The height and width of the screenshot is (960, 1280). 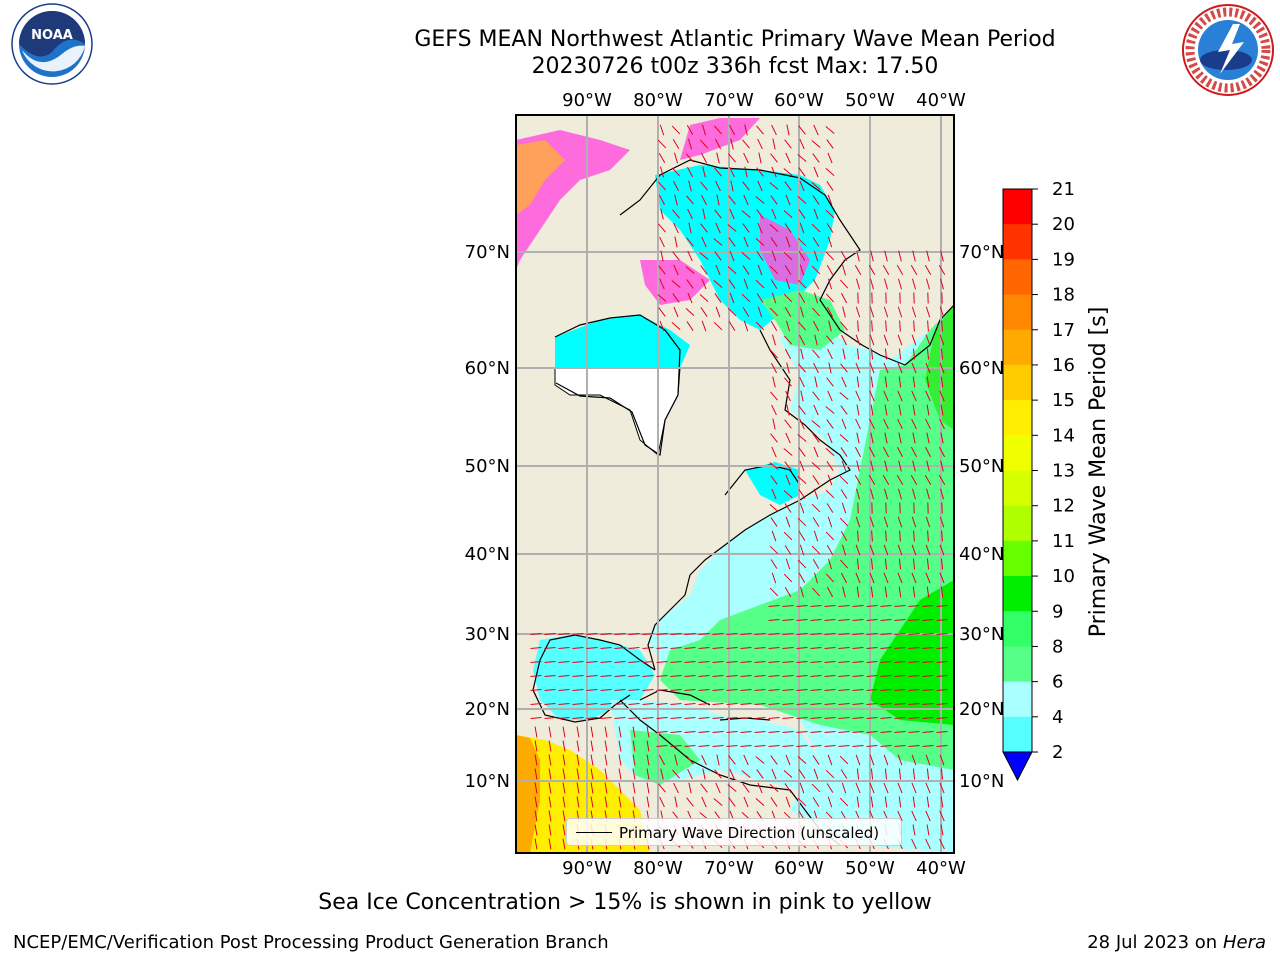 What do you see at coordinates (1017, 734) in the screenshot?
I see `colorbar-segment` at bounding box center [1017, 734].